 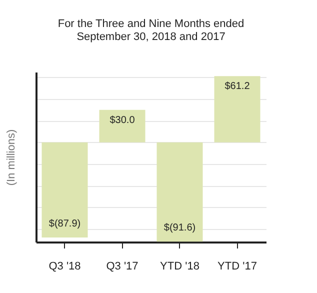 What do you see at coordinates (123, 120) in the screenshot?
I see `data-label: $30.0` at bounding box center [123, 120].